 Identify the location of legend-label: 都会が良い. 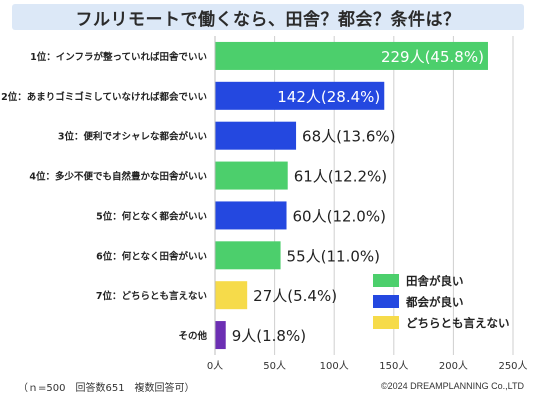
(434, 302).